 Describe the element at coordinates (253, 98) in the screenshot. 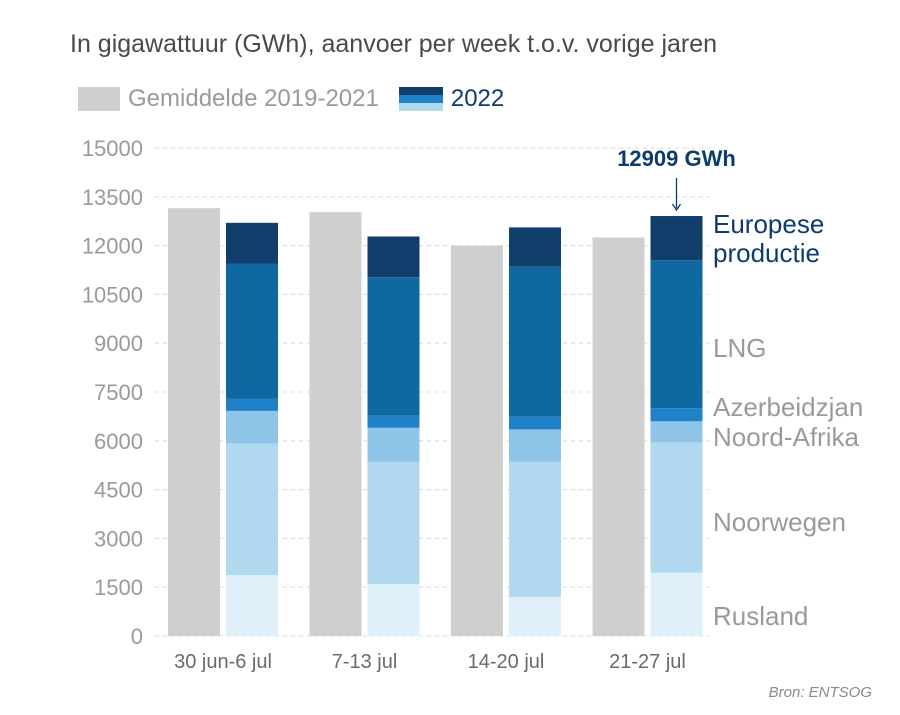

I see `legend-average-label: Gemiddelde 2019-2021` at that location.